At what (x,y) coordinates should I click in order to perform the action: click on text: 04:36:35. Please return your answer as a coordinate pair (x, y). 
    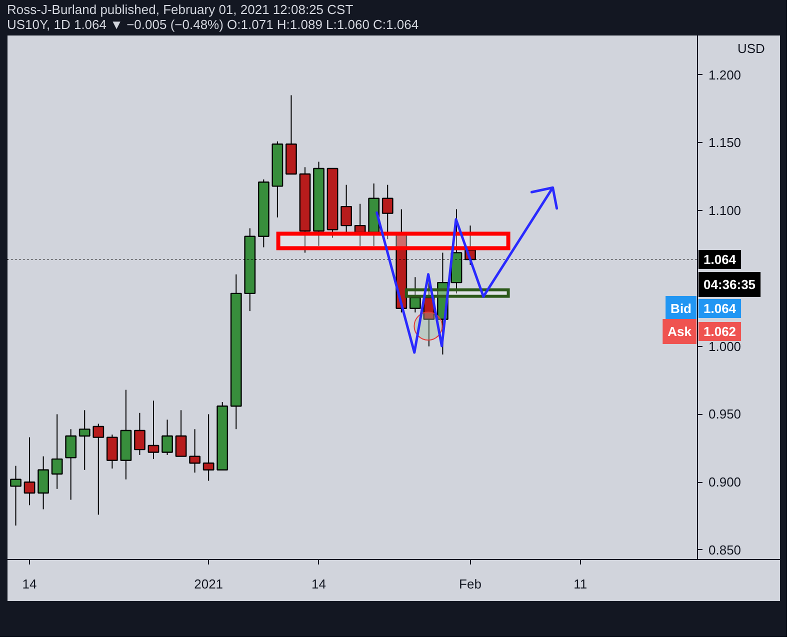
    Looking at the image, I should click on (730, 284).